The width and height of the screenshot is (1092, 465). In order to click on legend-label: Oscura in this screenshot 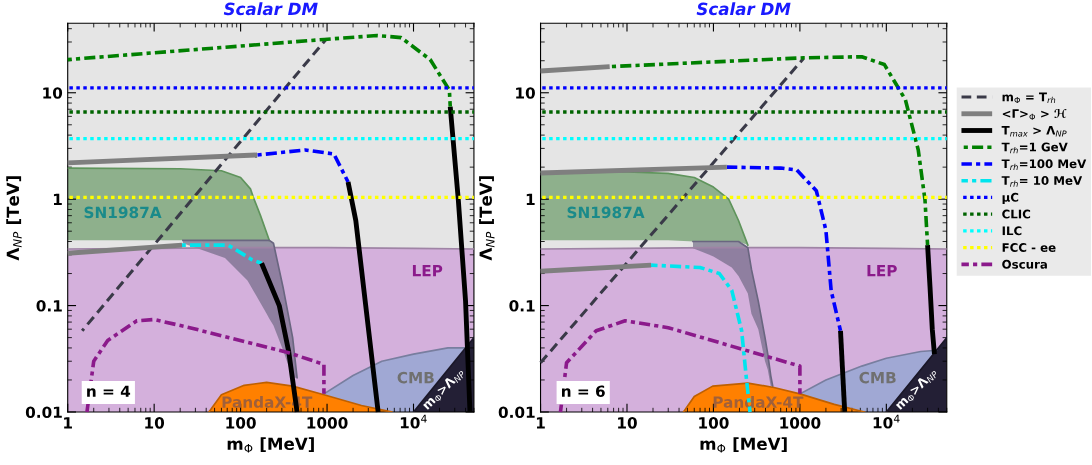, I will do `click(1024, 264)`.